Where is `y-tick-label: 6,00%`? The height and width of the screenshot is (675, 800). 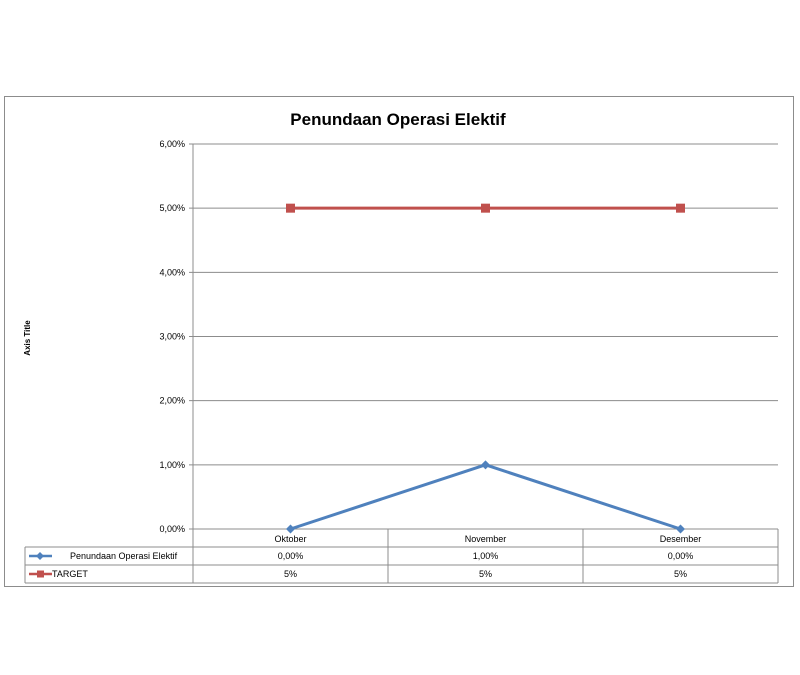 y-tick-label: 6,00% is located at coordinates (172, 144).